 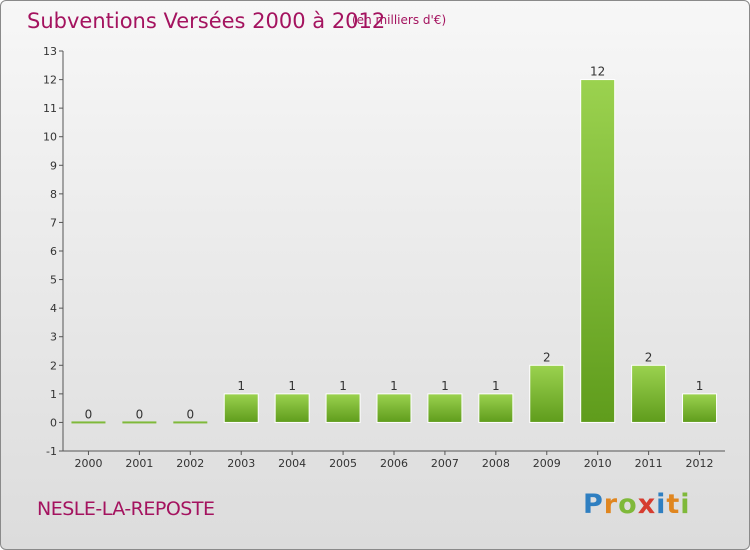 I want to click on value-label-2005: 1, so click(x=343, y=386).